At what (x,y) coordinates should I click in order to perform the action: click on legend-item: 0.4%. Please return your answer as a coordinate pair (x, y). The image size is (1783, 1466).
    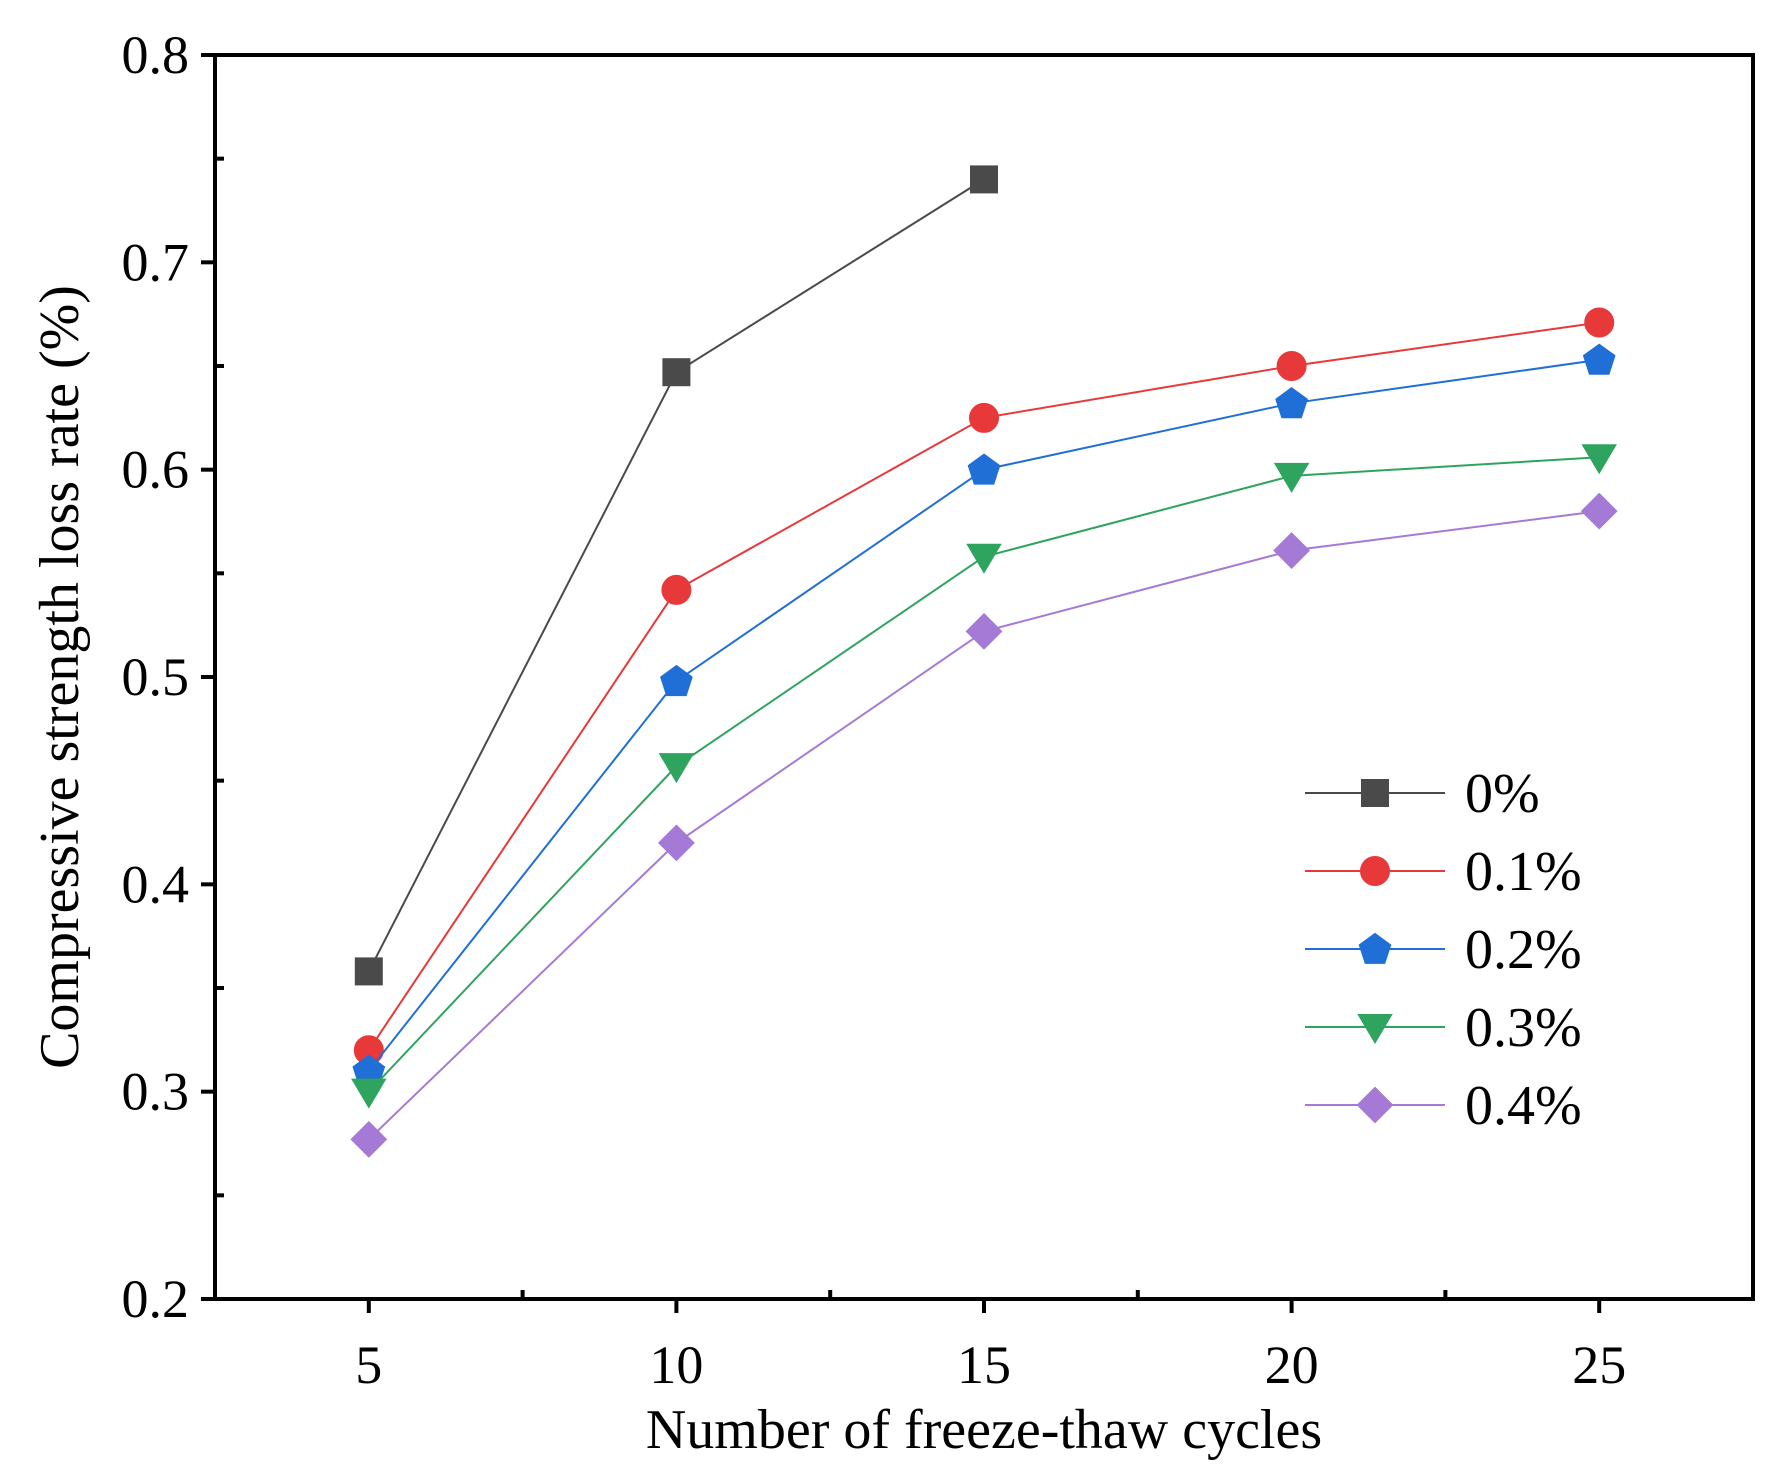
    Looking at the image, I should click on (1443, 1106).